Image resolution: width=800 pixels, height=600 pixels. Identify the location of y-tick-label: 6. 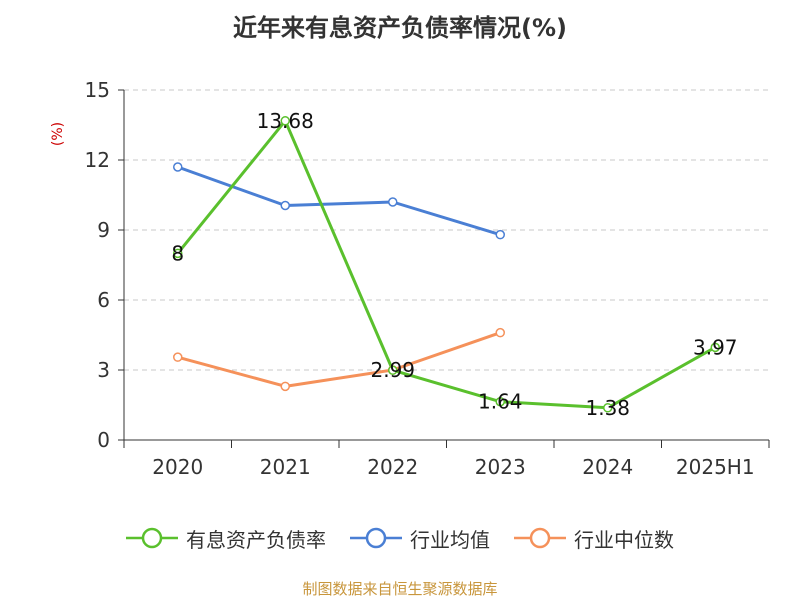
(103, 300).